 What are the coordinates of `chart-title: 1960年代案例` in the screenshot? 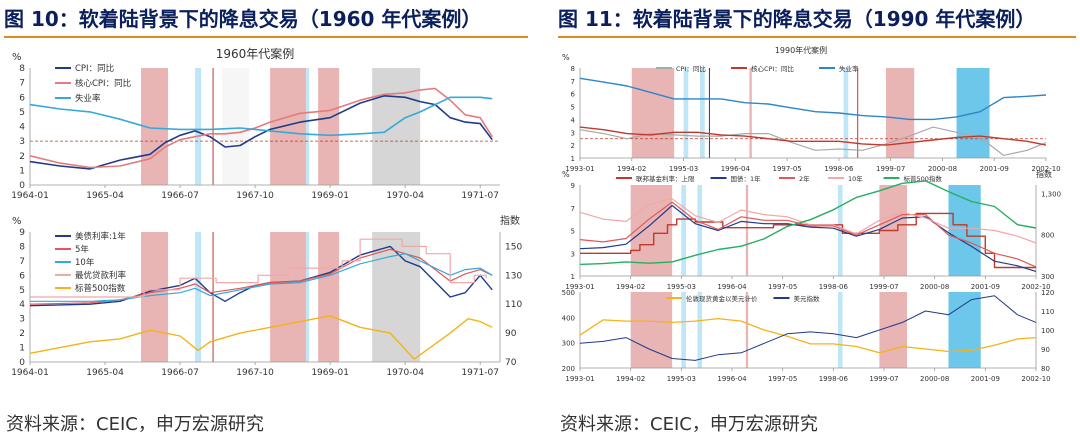 It's located at (255, 53).